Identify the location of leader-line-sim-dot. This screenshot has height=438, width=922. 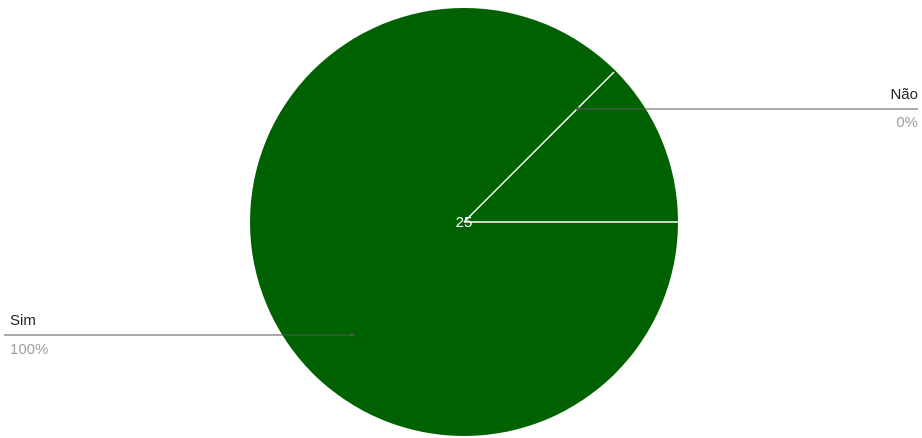
(352, 335).